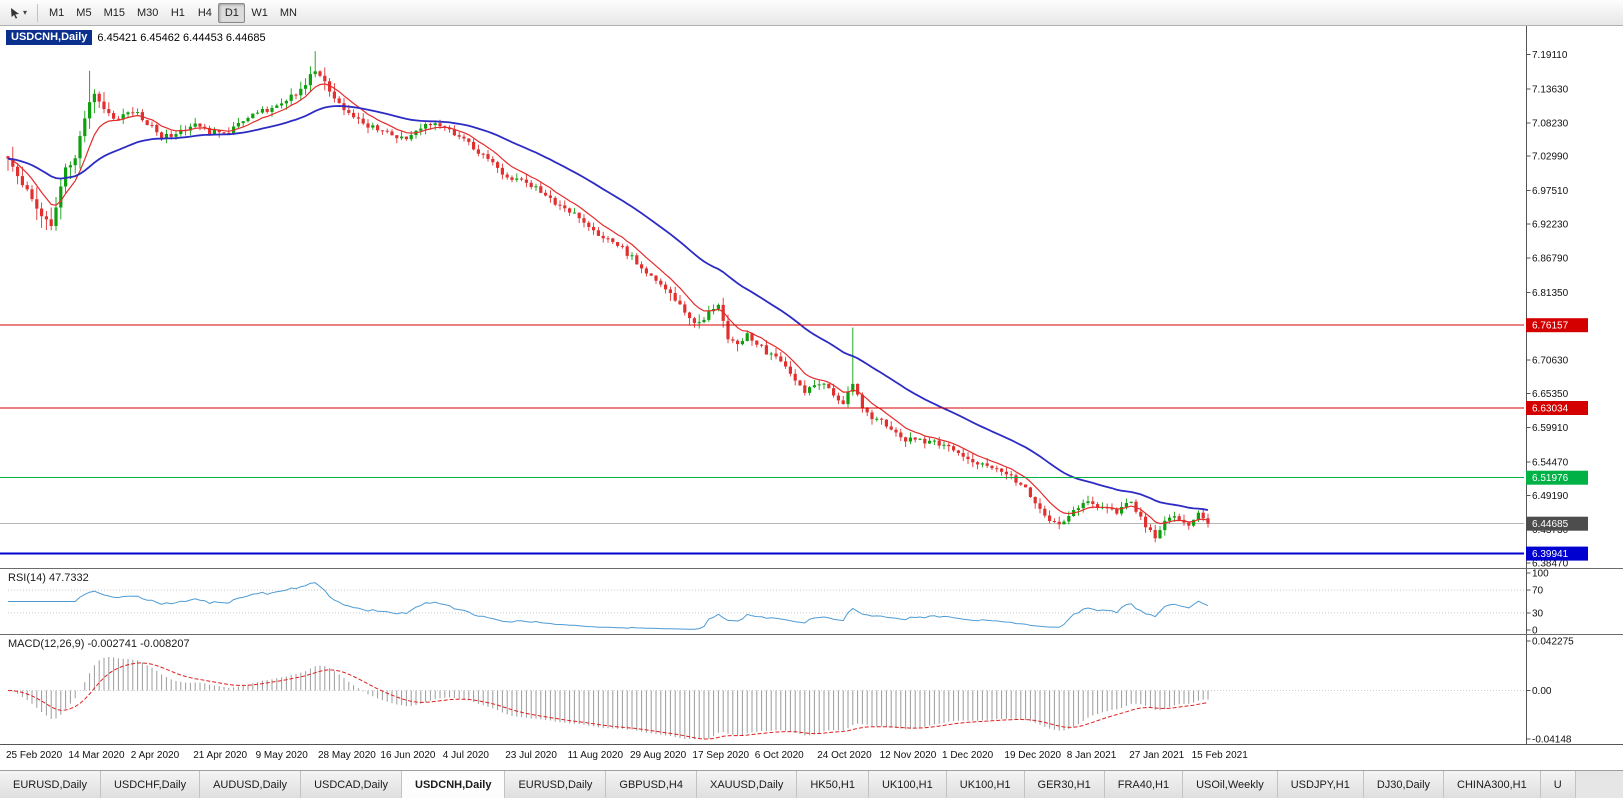 This screenshot has height=798, width=1623. What do you see at coordinates (1064, 784) in the screenshot?
I see `chart-tab-ger30-h1: GER30,H1` at bounding box center [1064, 784].